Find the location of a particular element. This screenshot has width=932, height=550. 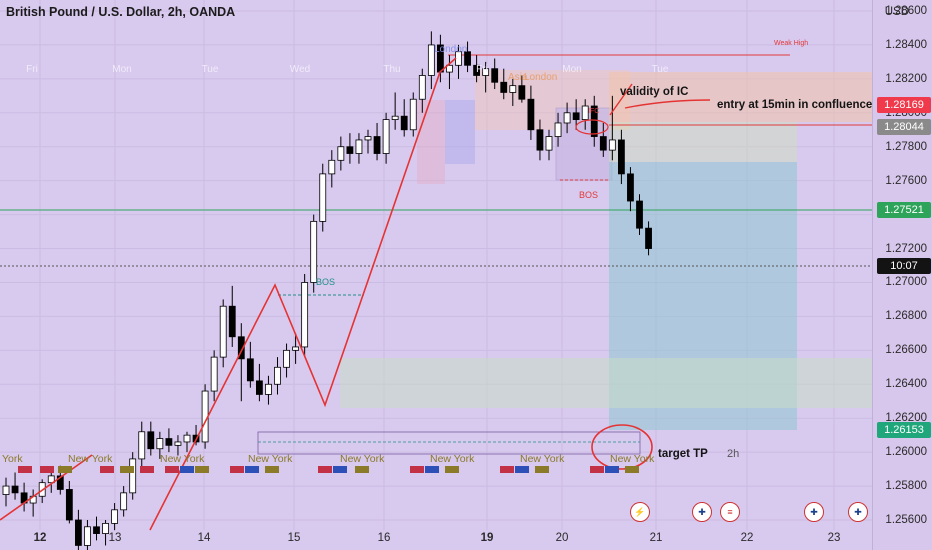

us-flag-icon: ≡ is located at coordinates (730, 512).